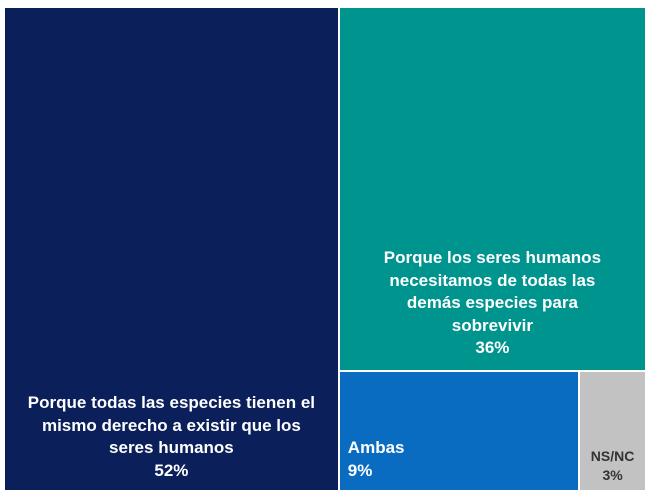 This screenshot has width=649, height=492. I want to click on tile-label: Ambas 9%, so click(376, 459).